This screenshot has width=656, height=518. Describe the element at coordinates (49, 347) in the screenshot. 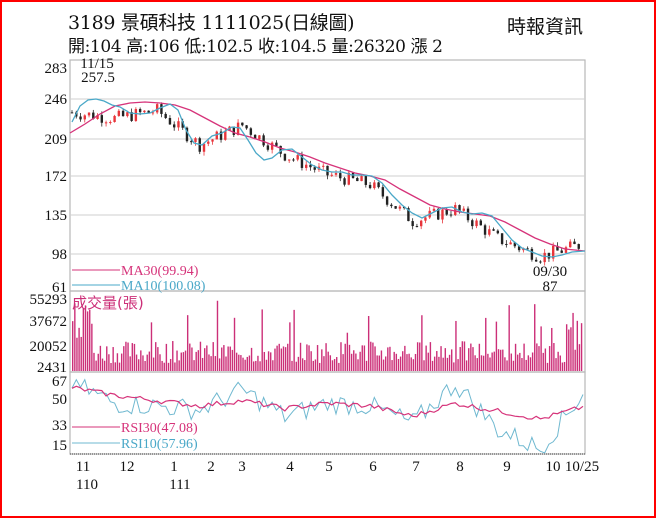

I see `svg-text: 20052` at that location.